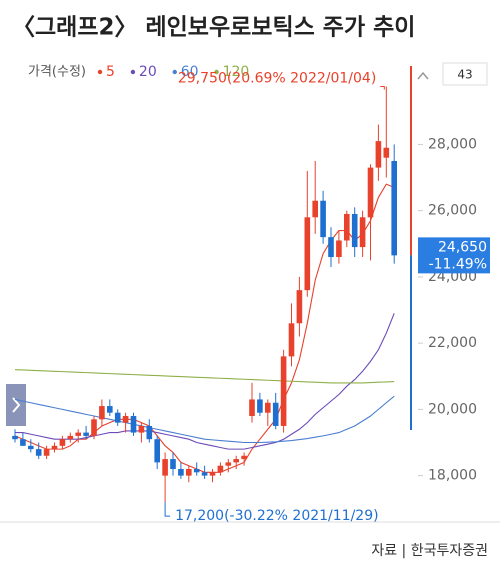  I want to click on price-change: -11.49%, so click(458, 264).